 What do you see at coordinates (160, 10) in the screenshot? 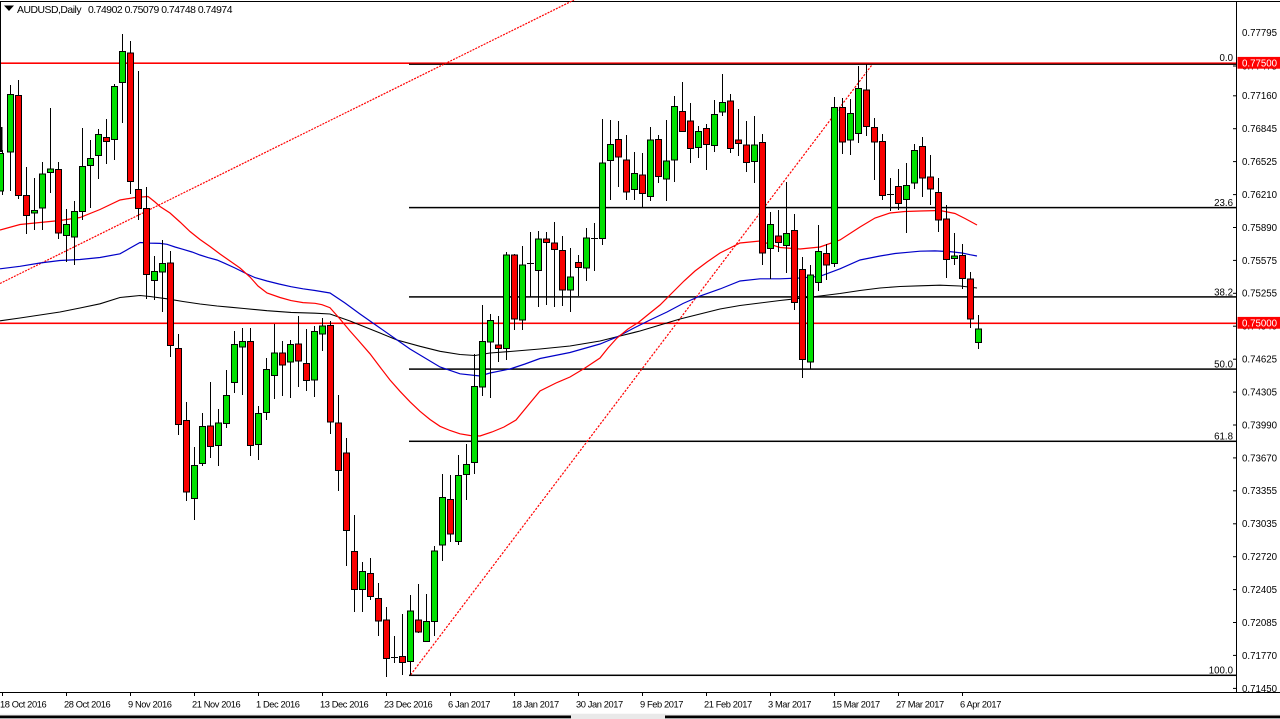
I see `svg-text:0.74902 0.75079 0.74748 0.7497: 0.74902 0.75079 0.74748 0.74974` at bounding box center [160, 10].